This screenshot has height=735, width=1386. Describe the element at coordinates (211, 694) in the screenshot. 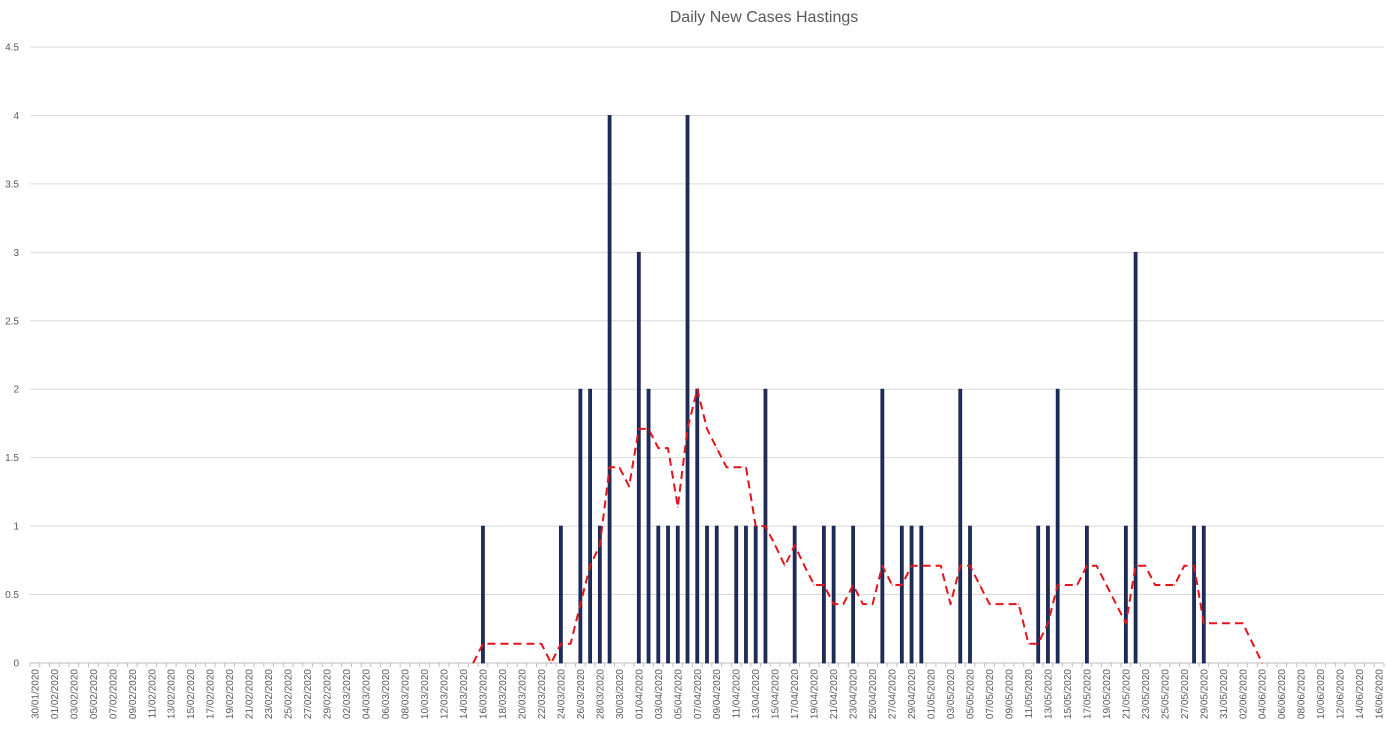

I see `x-tick-label: 17/02/2020` at that location.